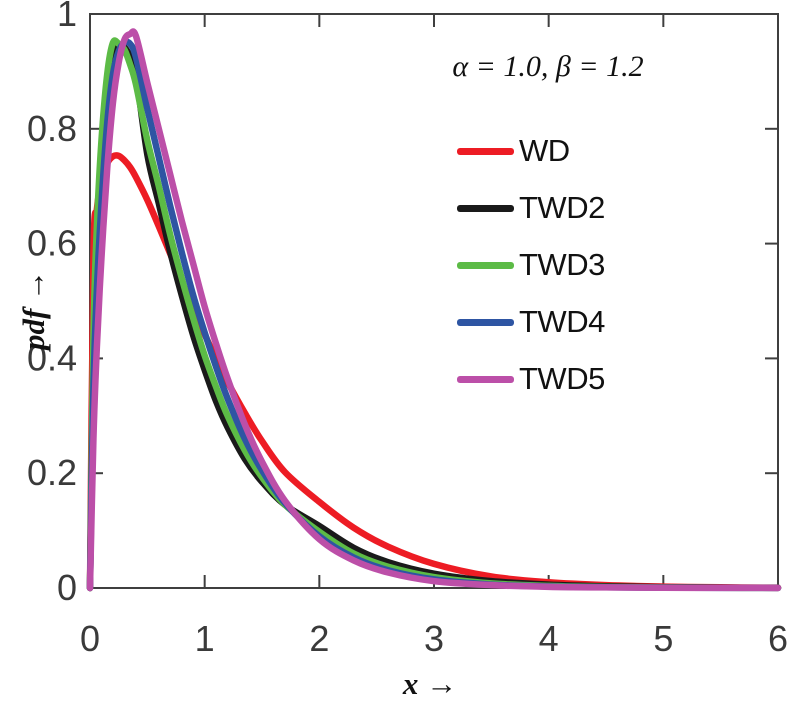 The height and width of the screenshot is (717, 789). What do you see at coordinates (319, 638) in the screenshot?
I see `x-tick-label: 2` at bounding box center [319, 638].